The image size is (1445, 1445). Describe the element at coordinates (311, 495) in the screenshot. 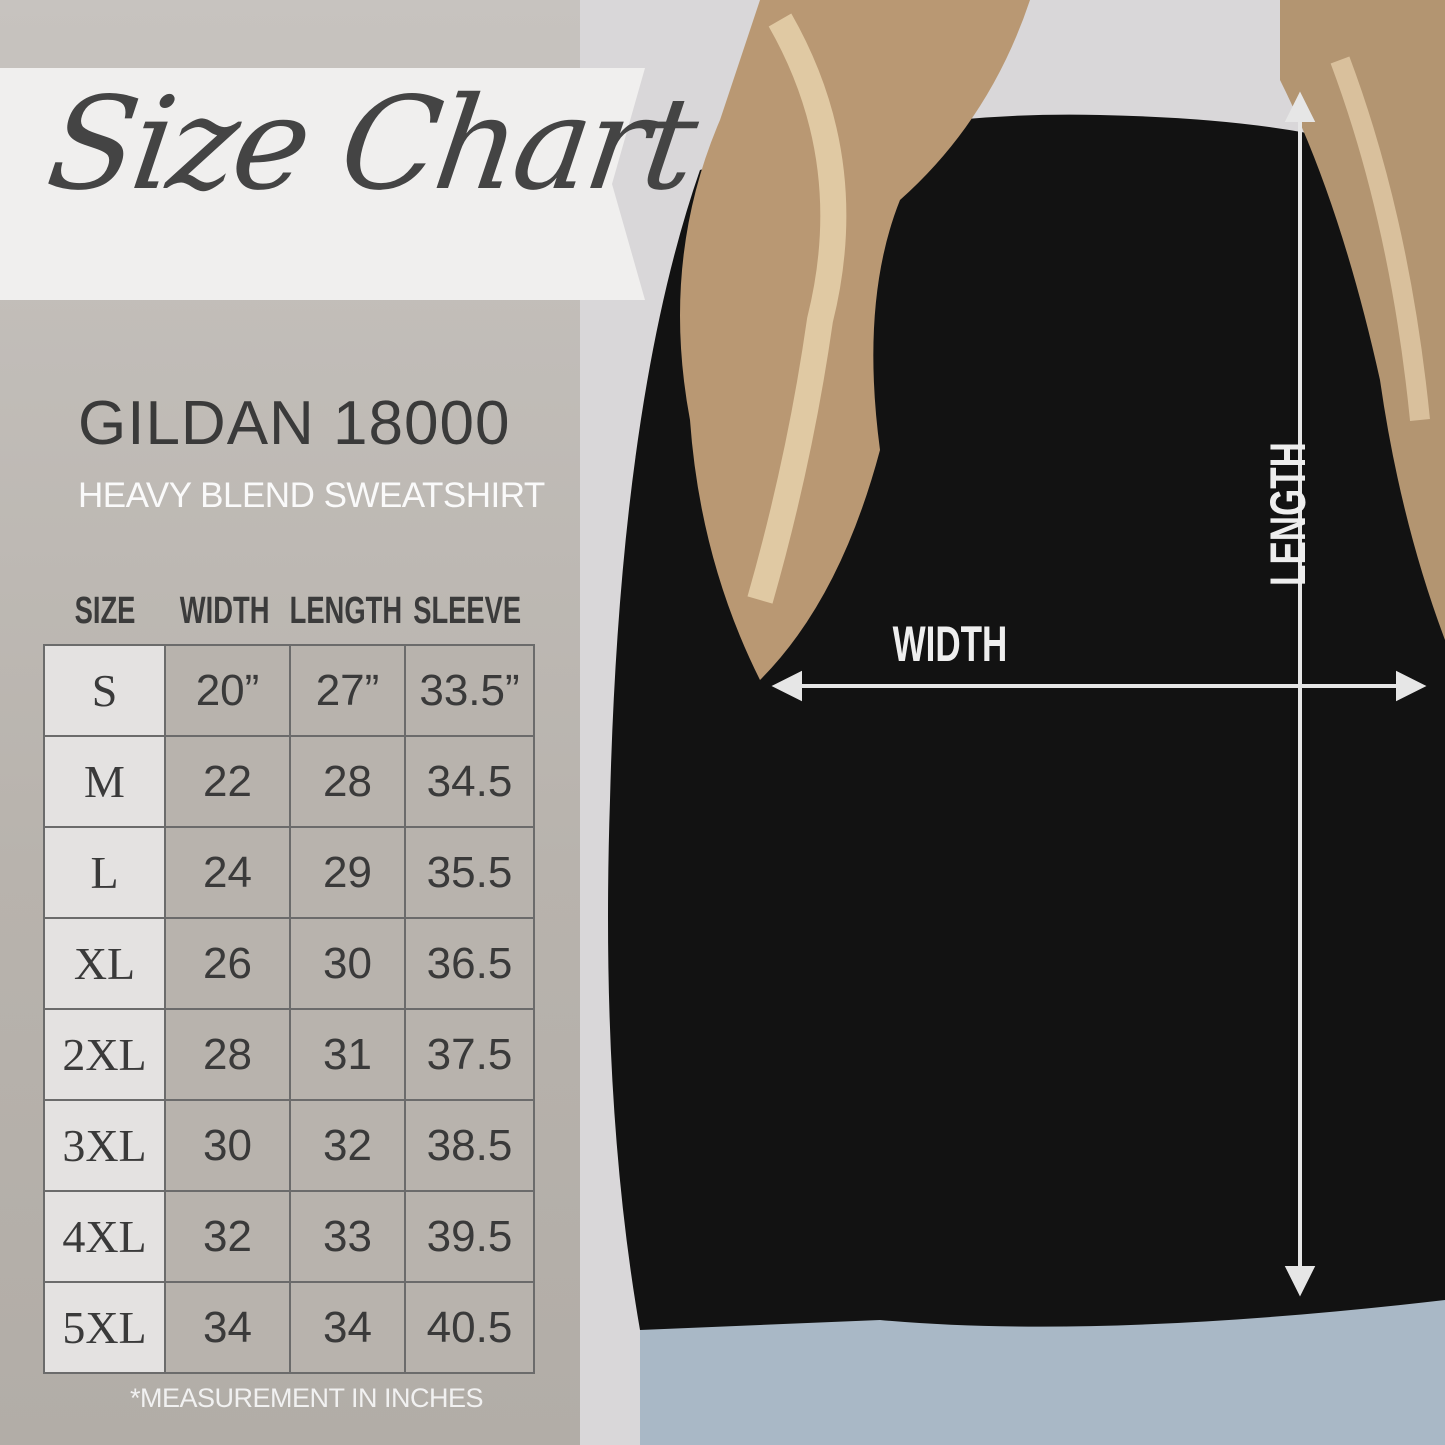

I see `product-subtitle: HEAVY BLEND SWEATSHIRT` at that location.